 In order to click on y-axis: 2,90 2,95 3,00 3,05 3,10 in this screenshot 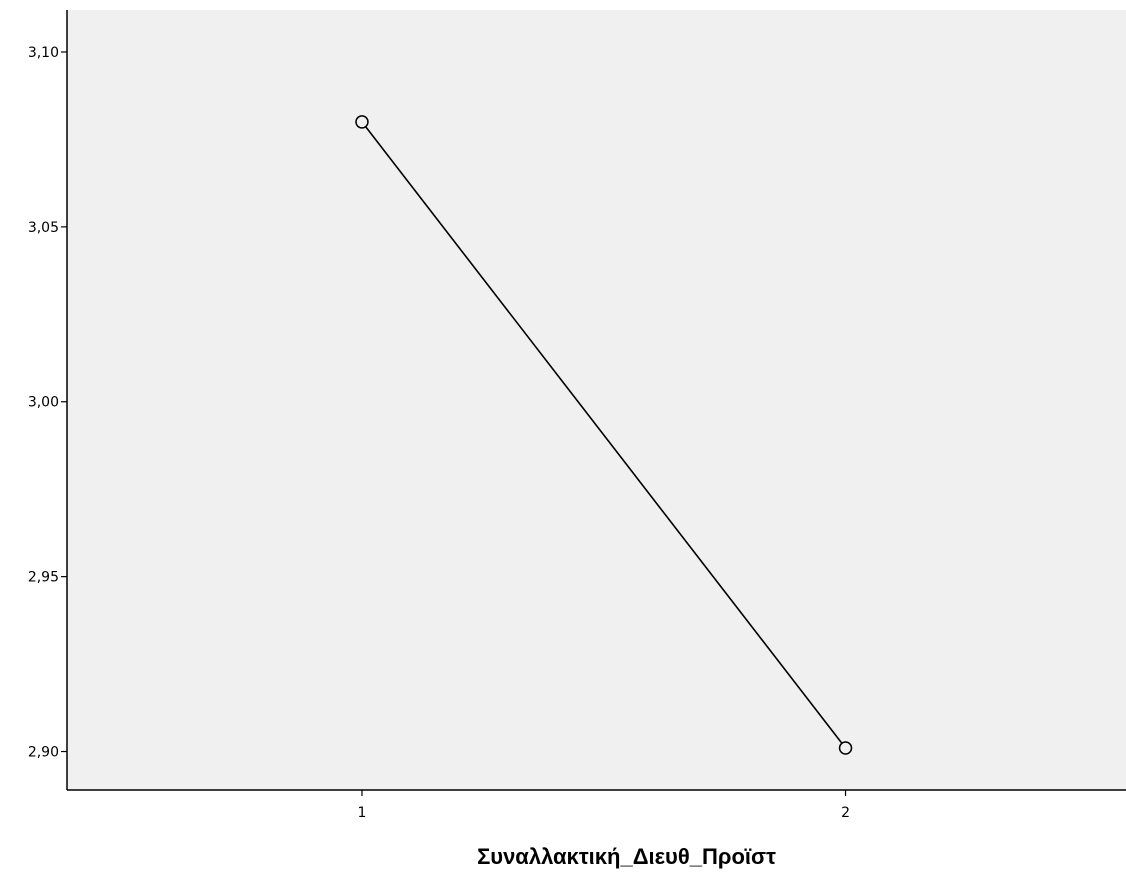, I will do `click(48, 400)`.